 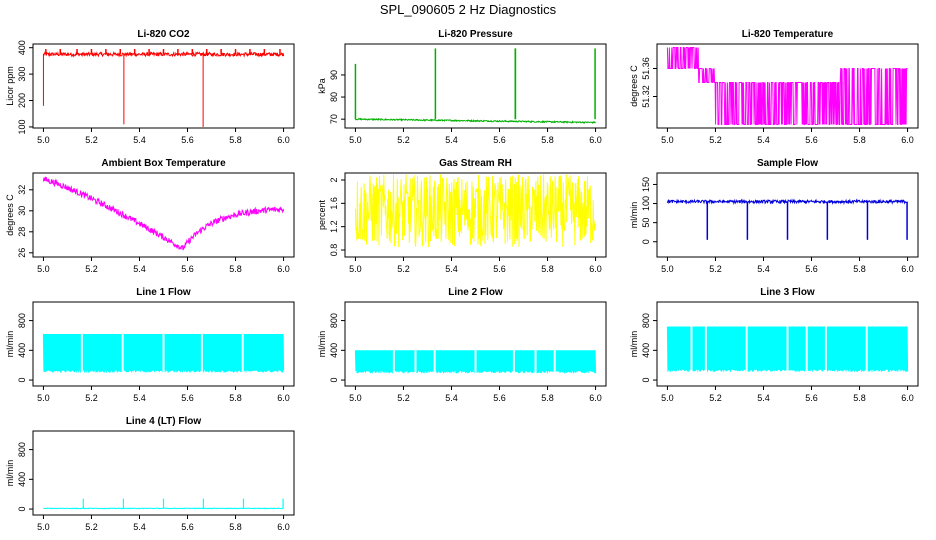 I want to click on y-axis-label: Licor ppm, so click(x=10, y=86).